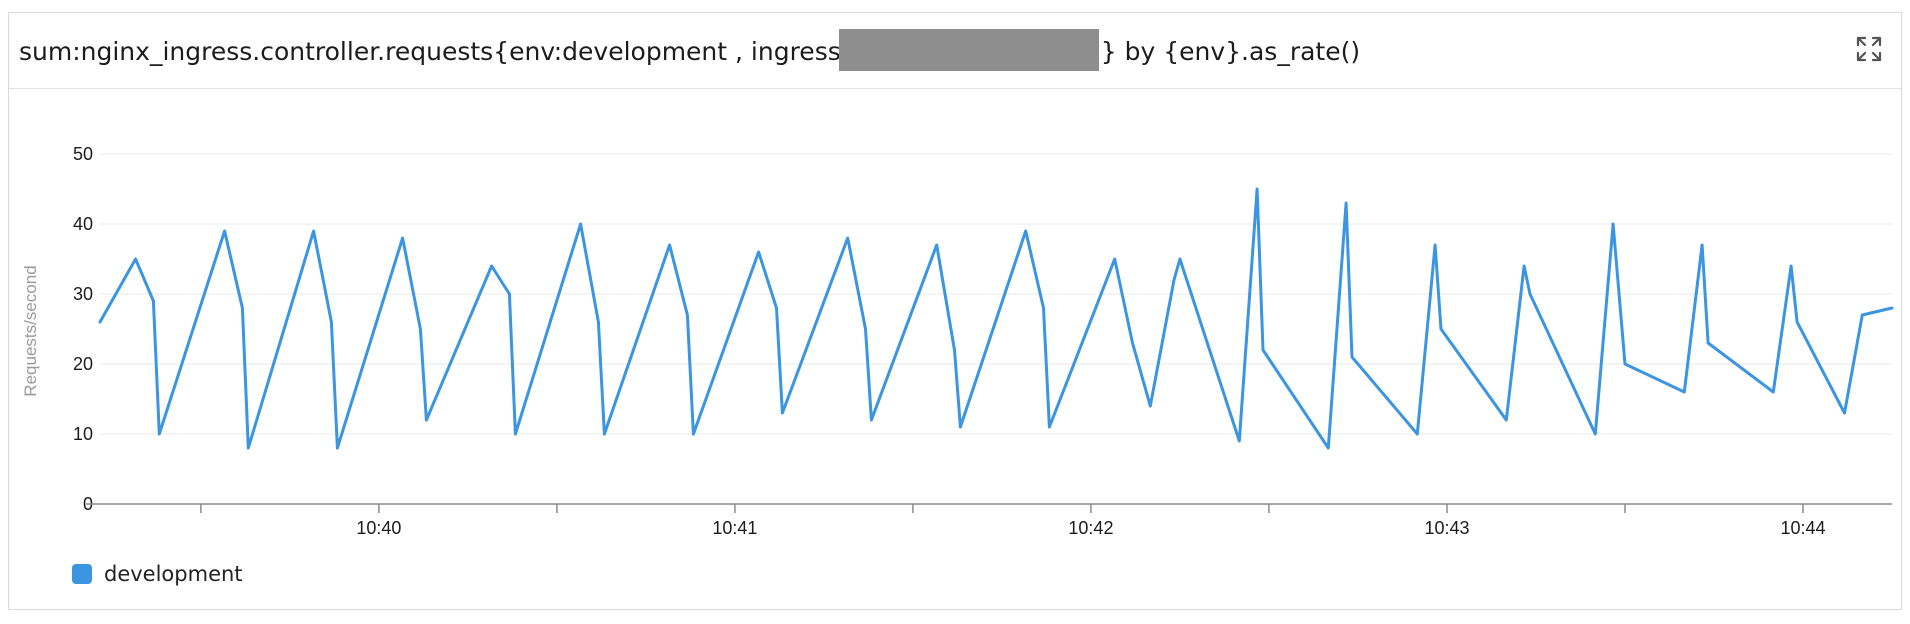 Image resolution: width=1910 pixels, height=624 pixels. Describe the element at coordinates (82, 574) in the screenshot. I see `legend-swatch` at that location.